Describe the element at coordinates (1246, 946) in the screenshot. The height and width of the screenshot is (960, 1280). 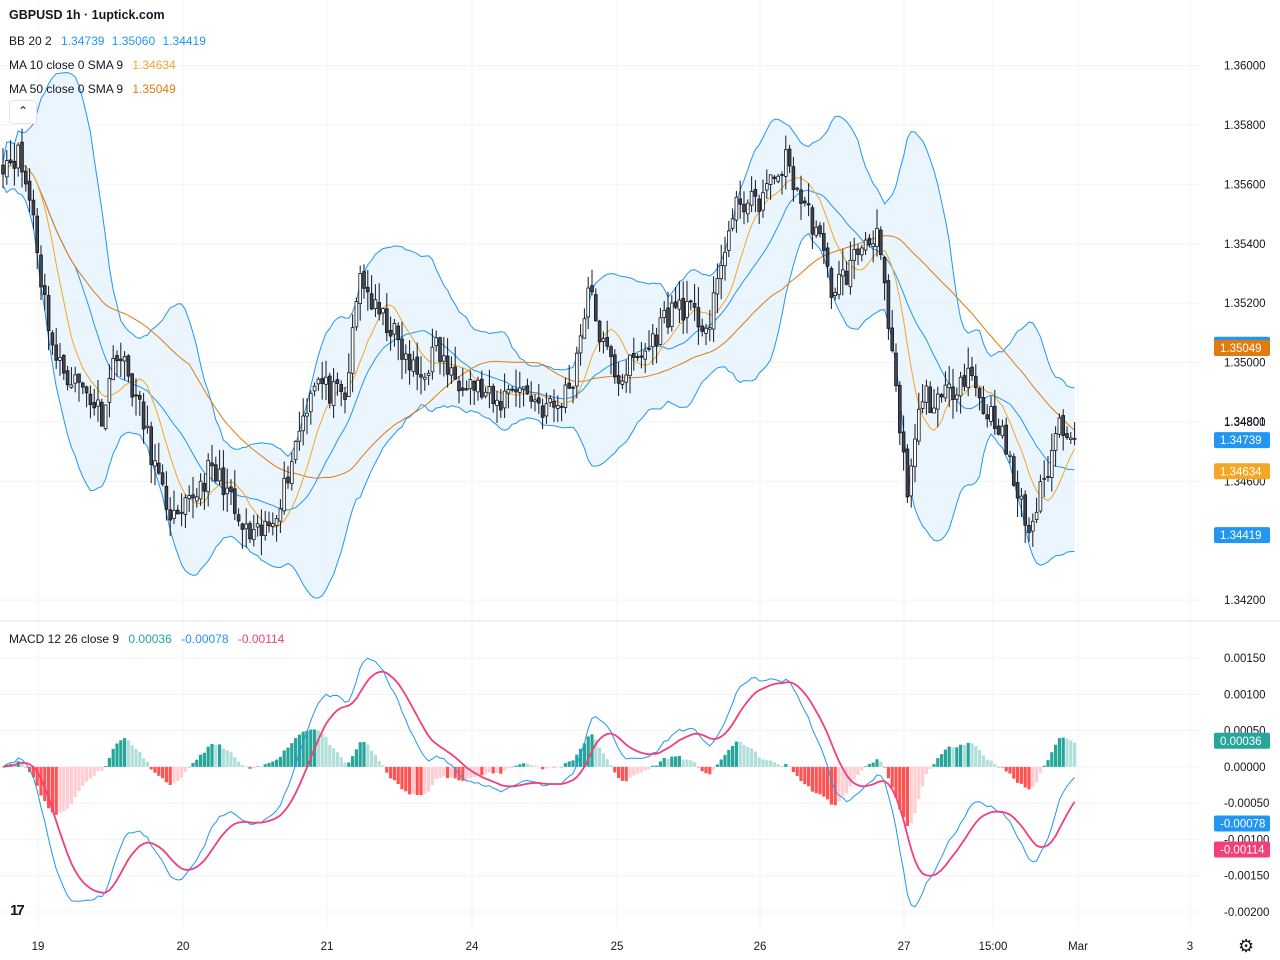
I see `gear-icon: ⚙` at that location.